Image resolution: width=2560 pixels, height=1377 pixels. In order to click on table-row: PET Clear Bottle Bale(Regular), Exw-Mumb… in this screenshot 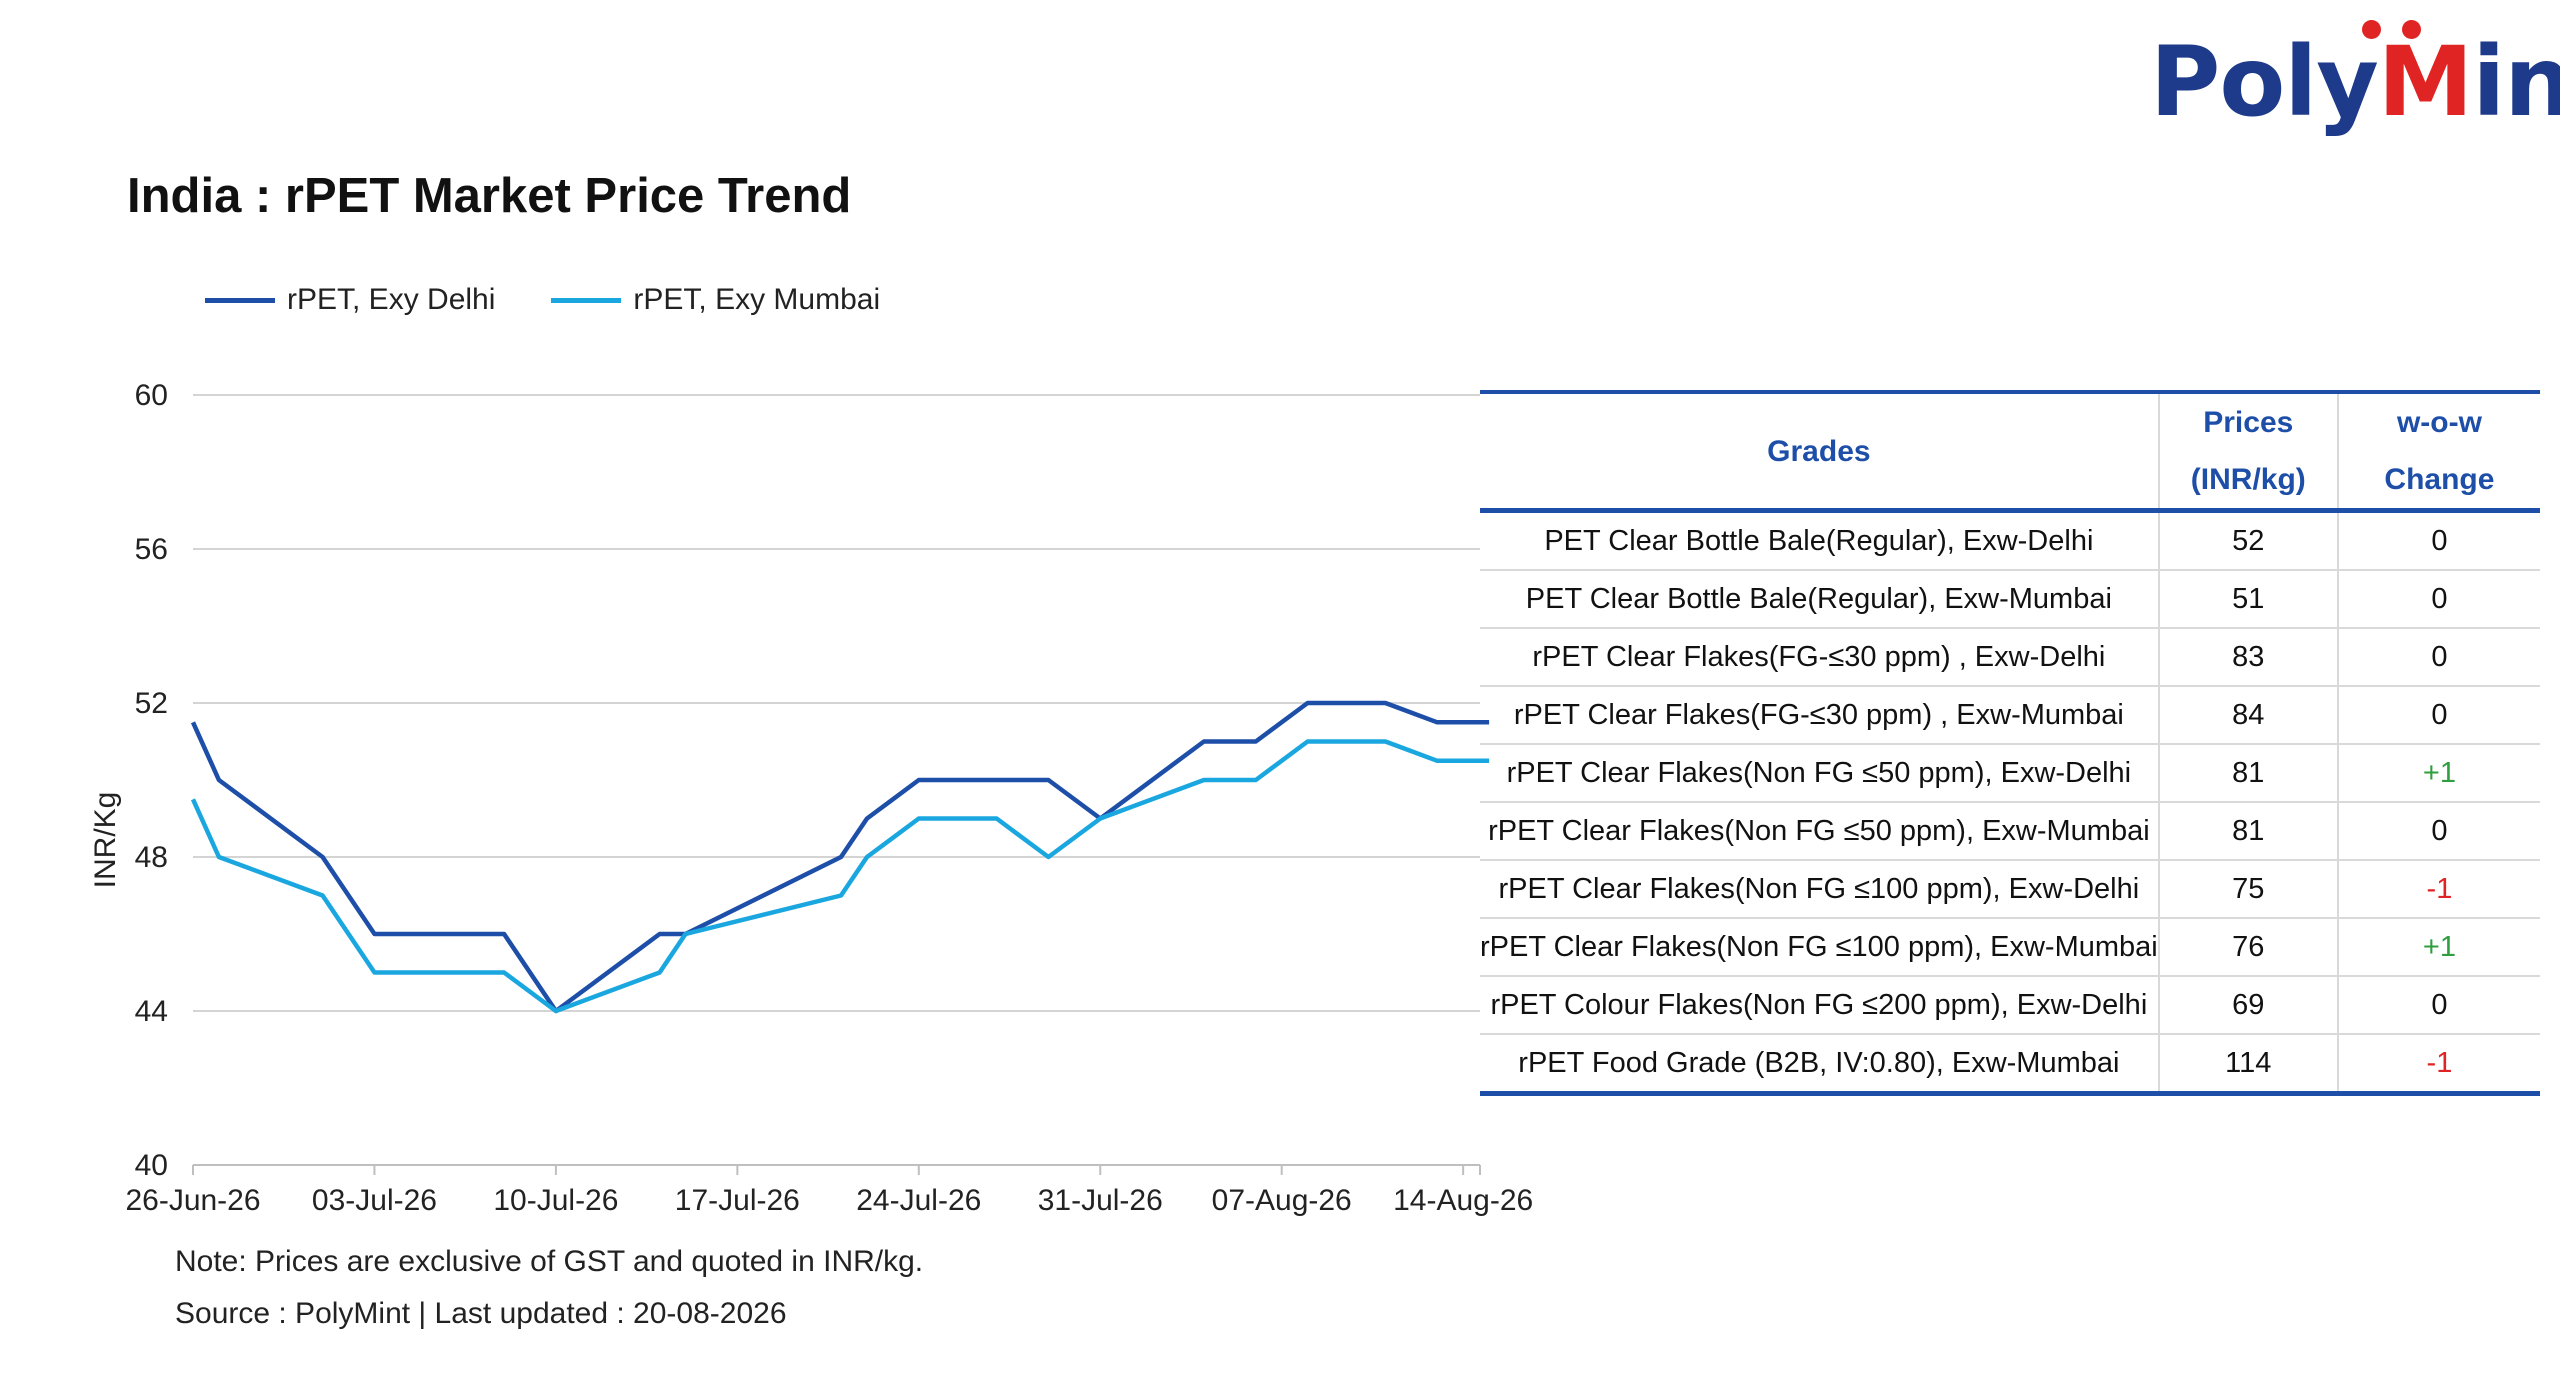, I will do `click(2010, 599)`.